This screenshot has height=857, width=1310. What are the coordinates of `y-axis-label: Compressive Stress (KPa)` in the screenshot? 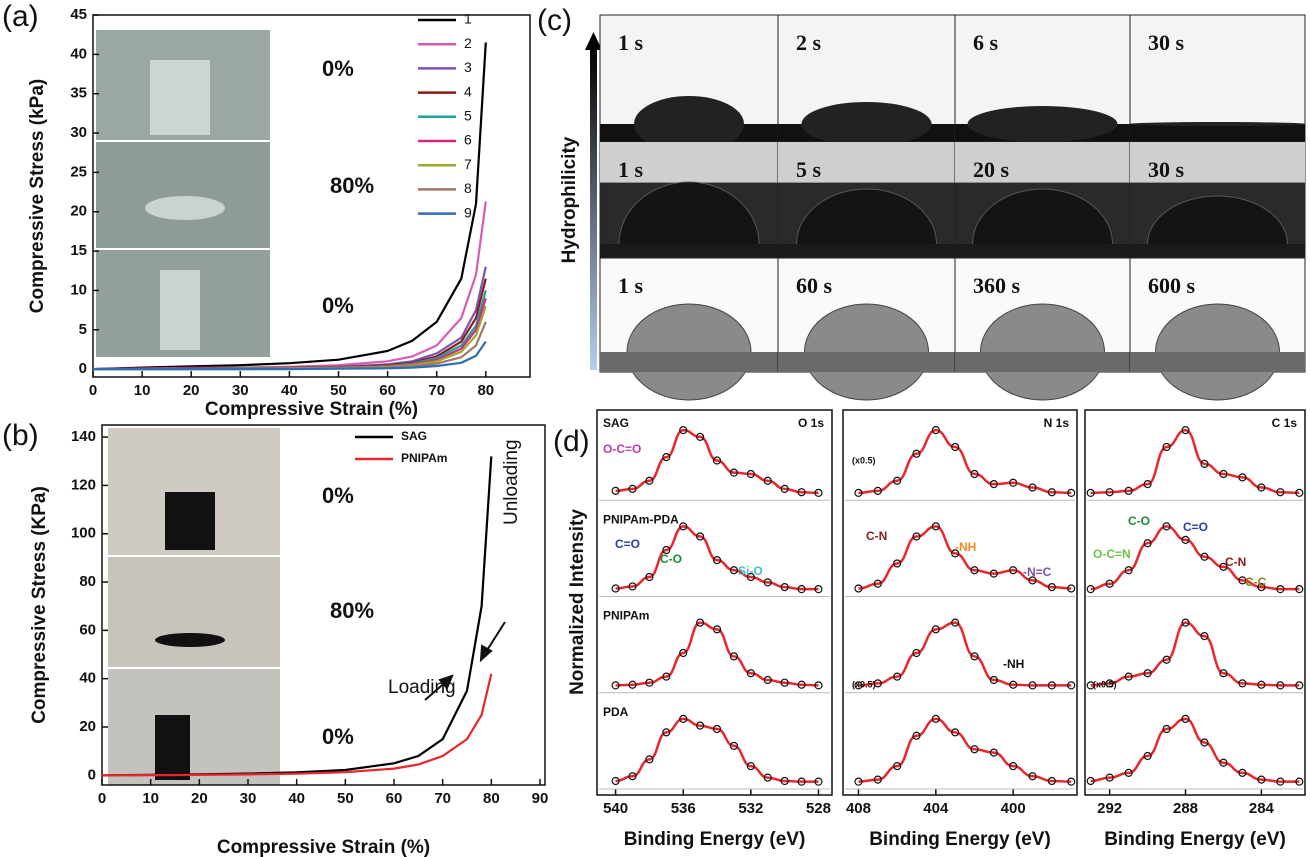 It's located at (39, 605).